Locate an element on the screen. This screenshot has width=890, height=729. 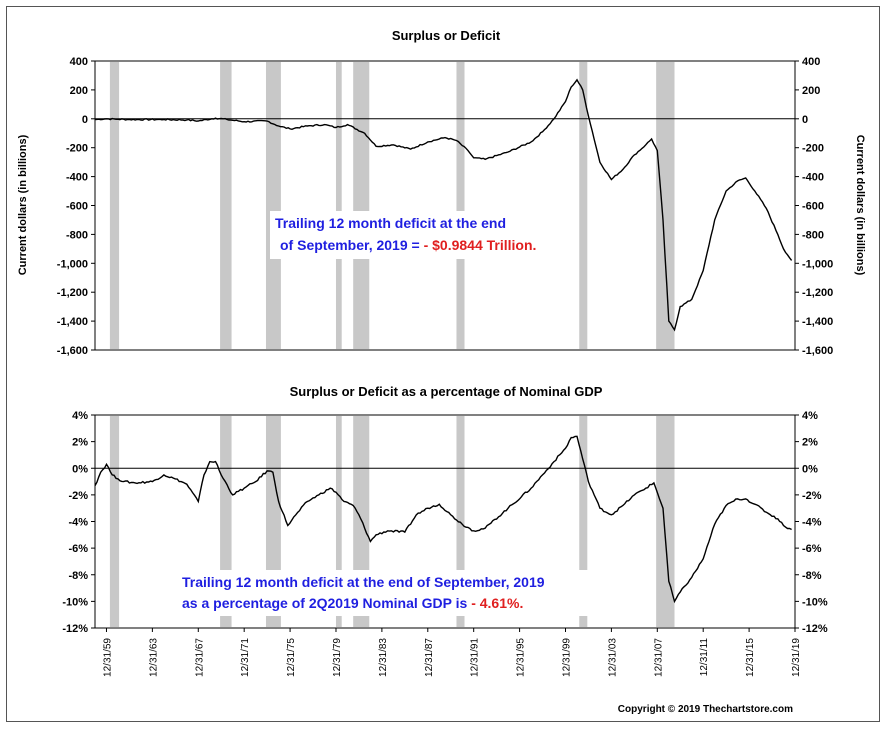
bot-ytick-label-right: -12% is located at coordinates (815, 629).